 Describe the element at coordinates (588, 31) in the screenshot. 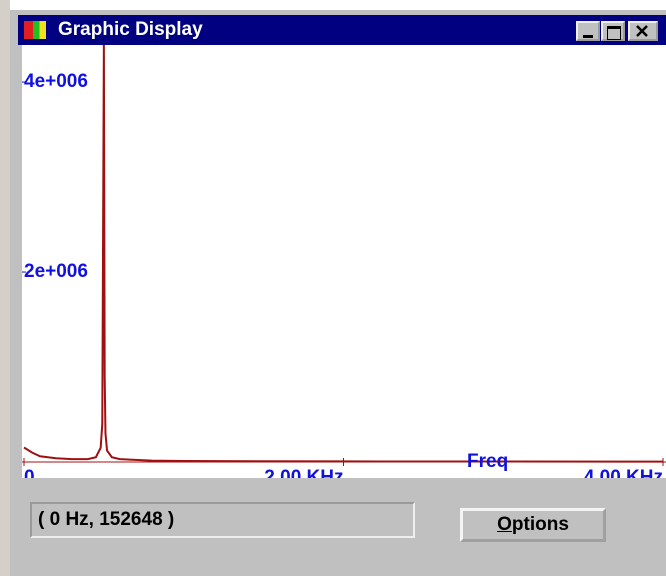

I see `minimize-button` at that location.